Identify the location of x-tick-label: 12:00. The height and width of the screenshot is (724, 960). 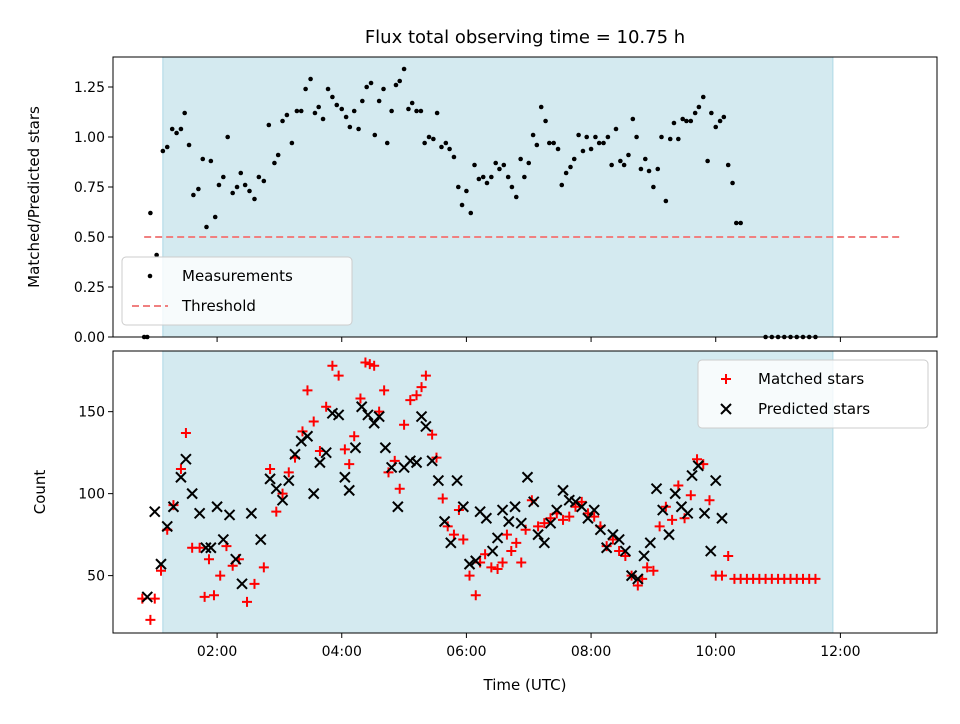
(840, 652).